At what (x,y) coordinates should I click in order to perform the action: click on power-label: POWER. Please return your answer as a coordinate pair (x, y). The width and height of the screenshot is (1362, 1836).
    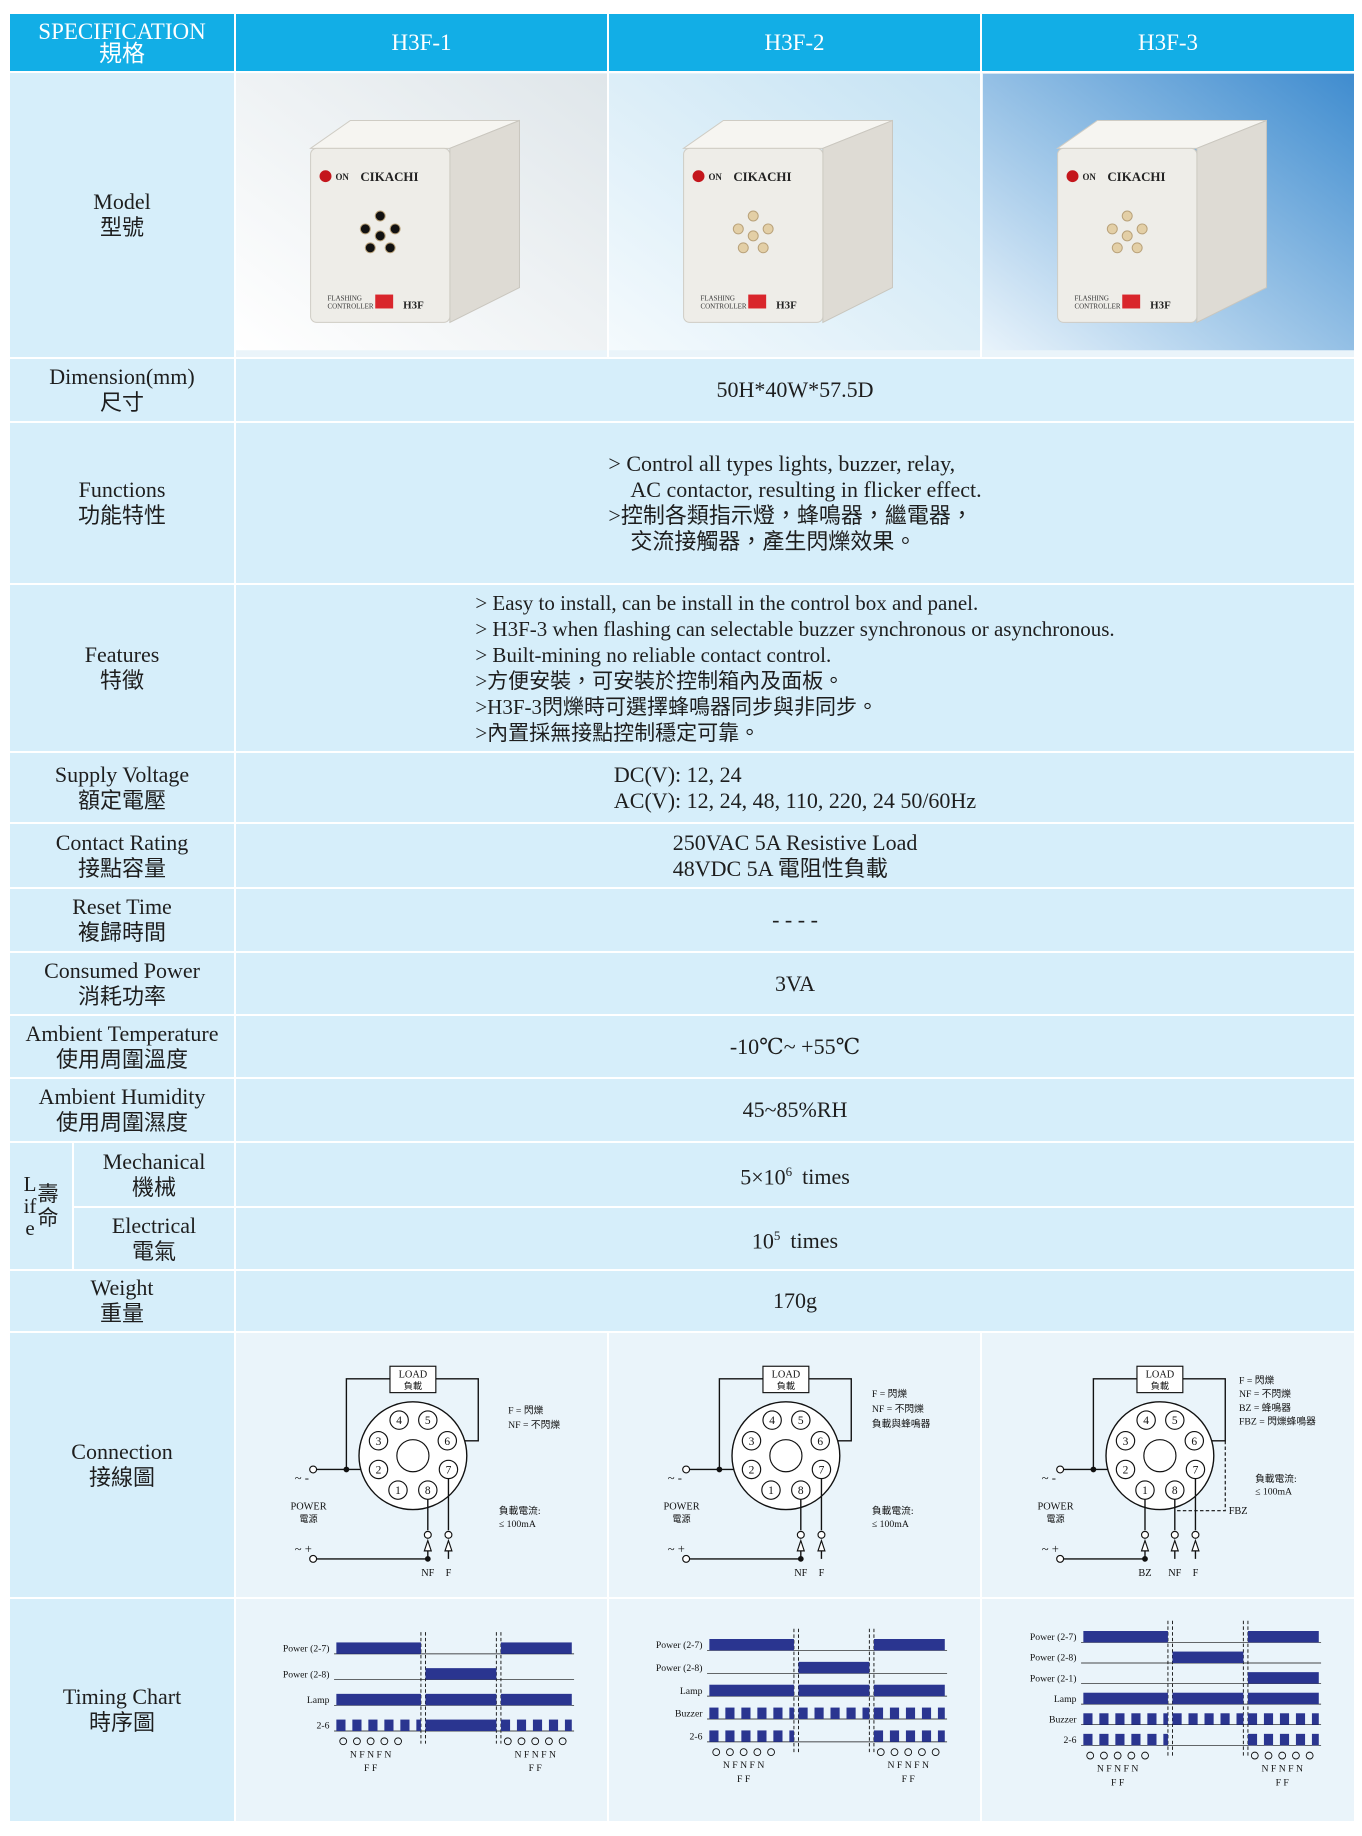
    Looking at the image, I should click on (682, 1507).